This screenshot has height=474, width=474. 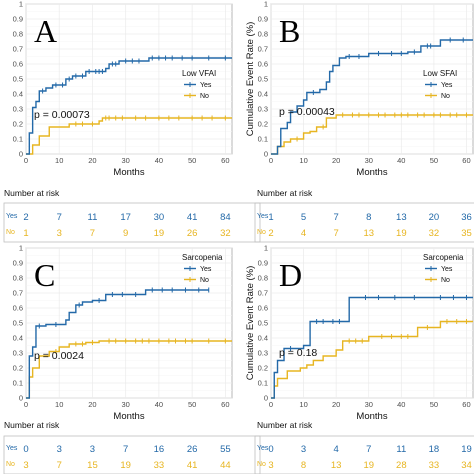 I want to click on risk-count-no: 15, so click(x=92, y=465).